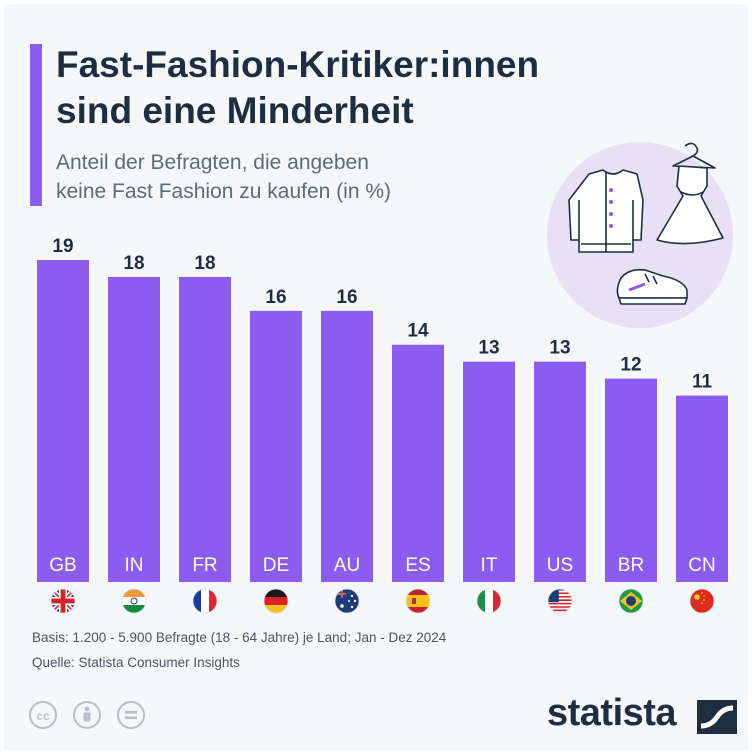  Describe the element at coordinates (702, 601) in the screenshot. I see `china-flag-icon` at that location.